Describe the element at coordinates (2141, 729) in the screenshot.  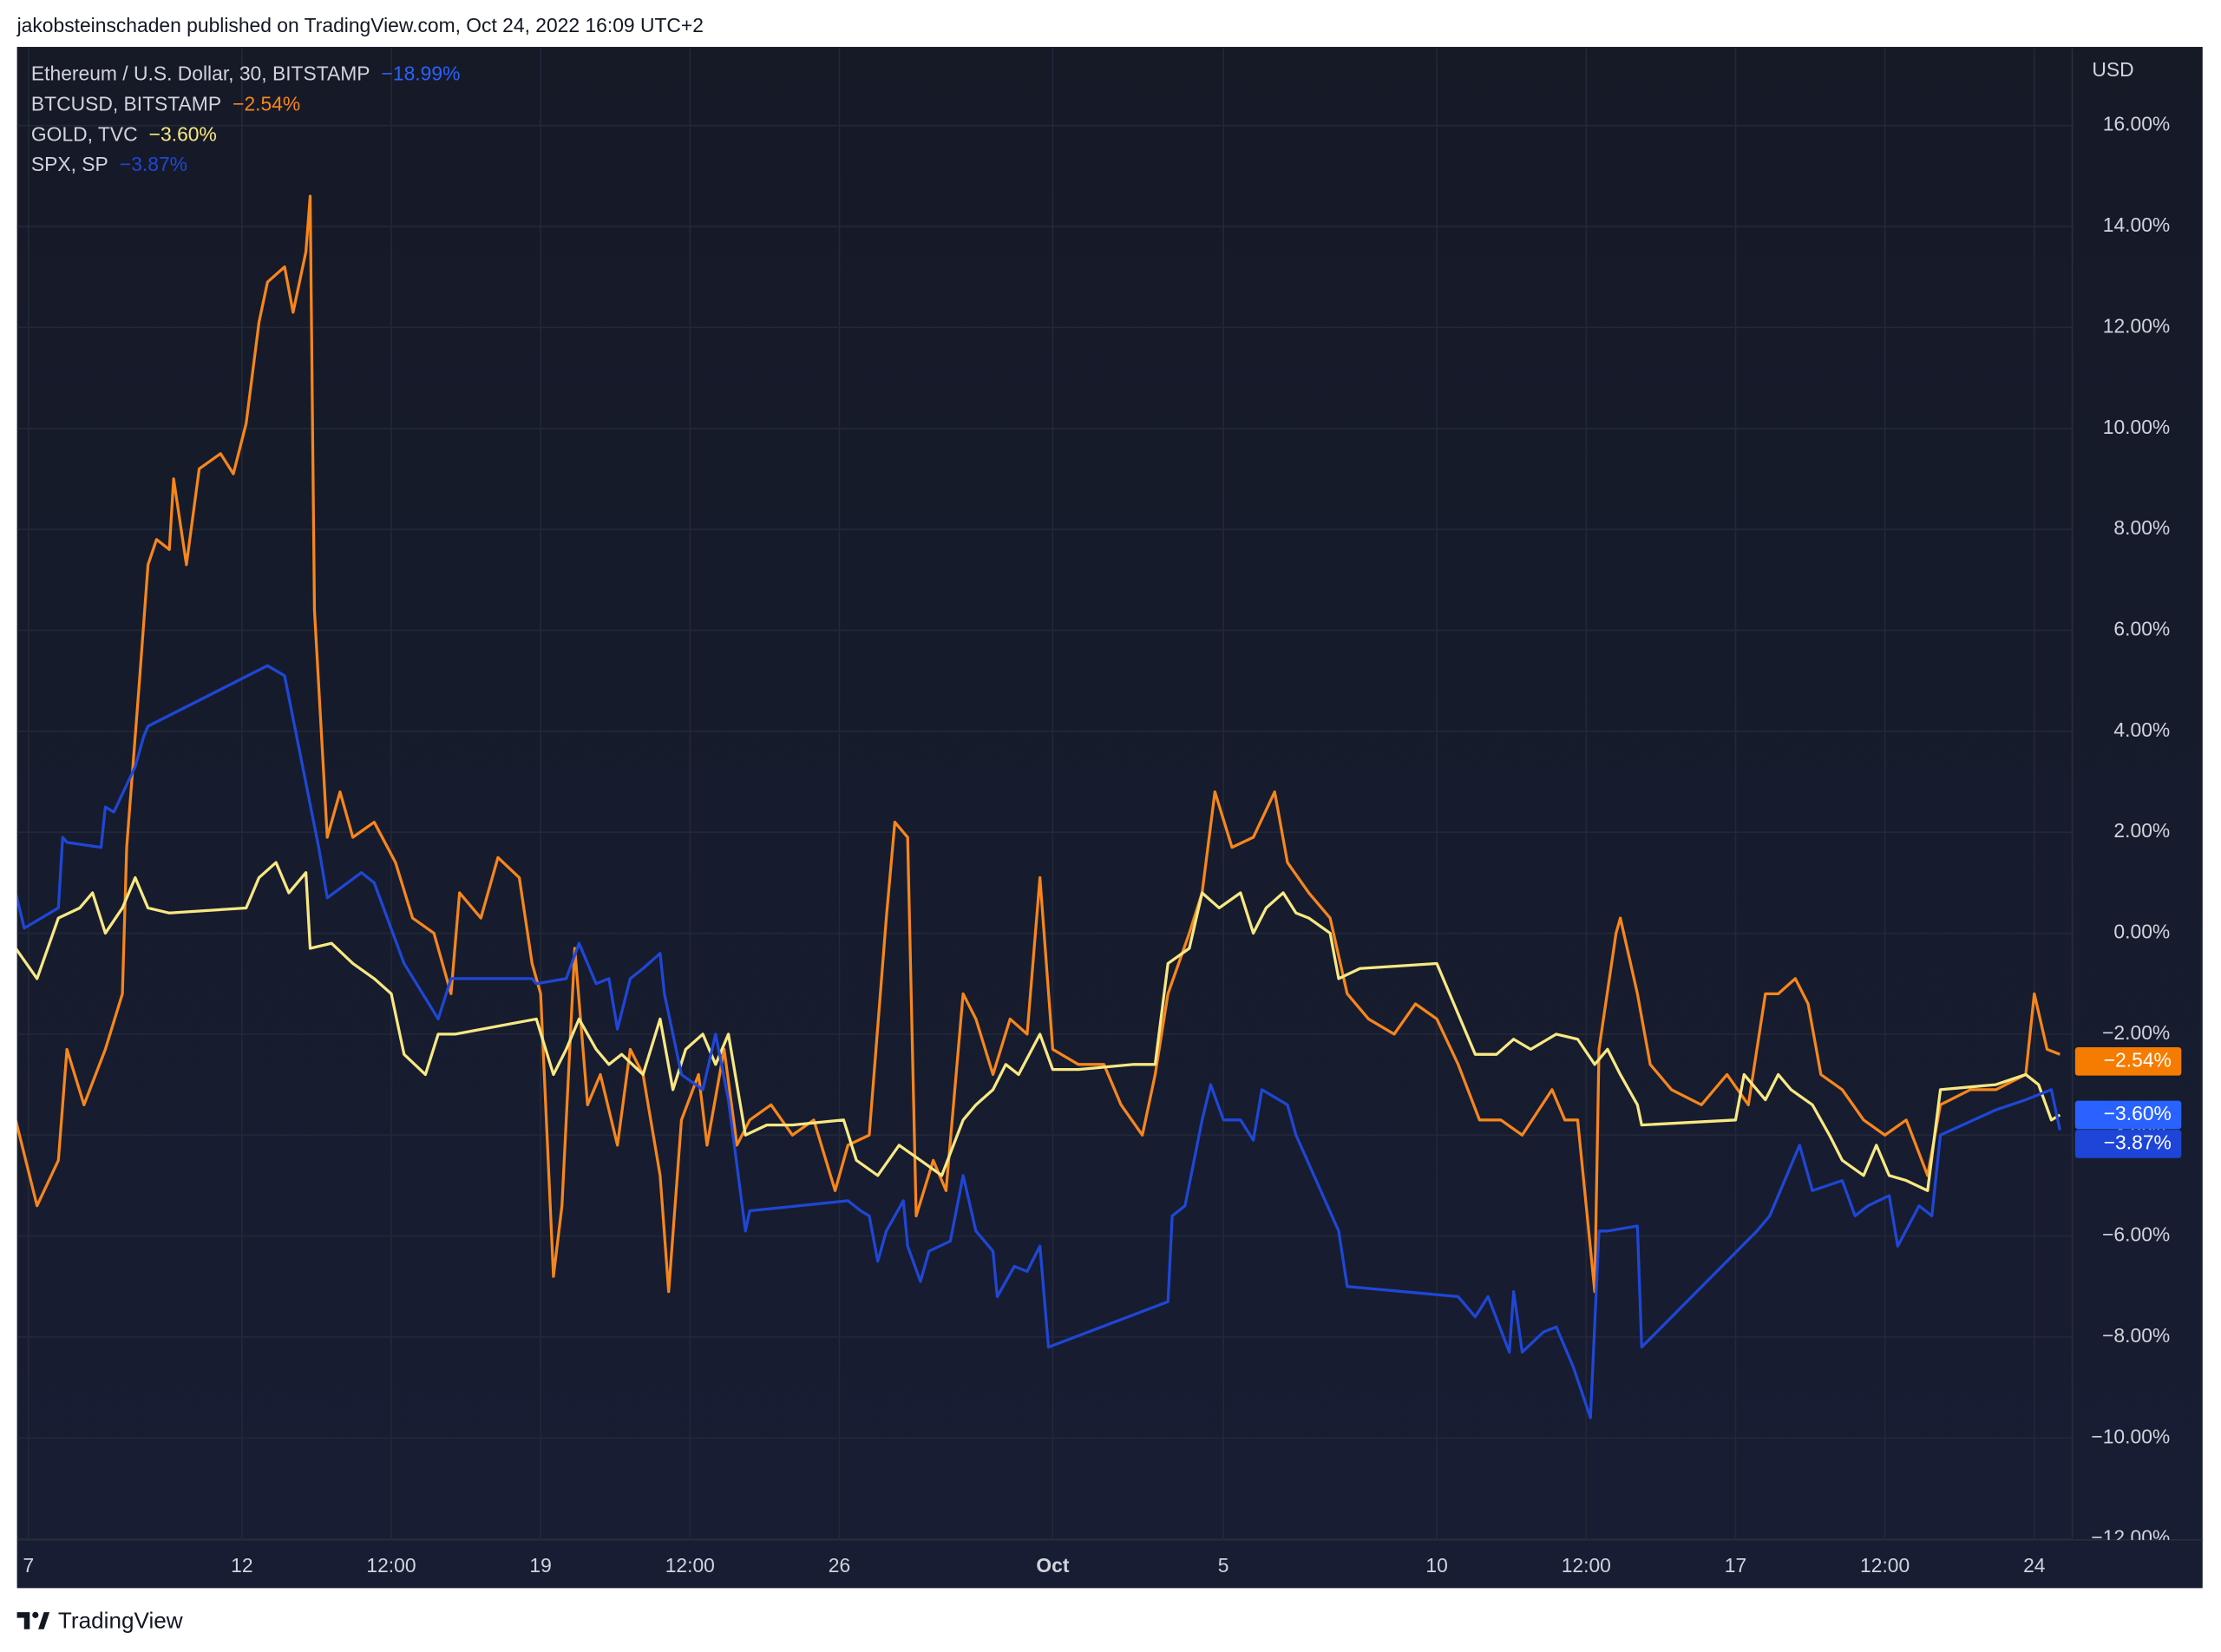
I see `y-tick-label: 4.00%` at that location.